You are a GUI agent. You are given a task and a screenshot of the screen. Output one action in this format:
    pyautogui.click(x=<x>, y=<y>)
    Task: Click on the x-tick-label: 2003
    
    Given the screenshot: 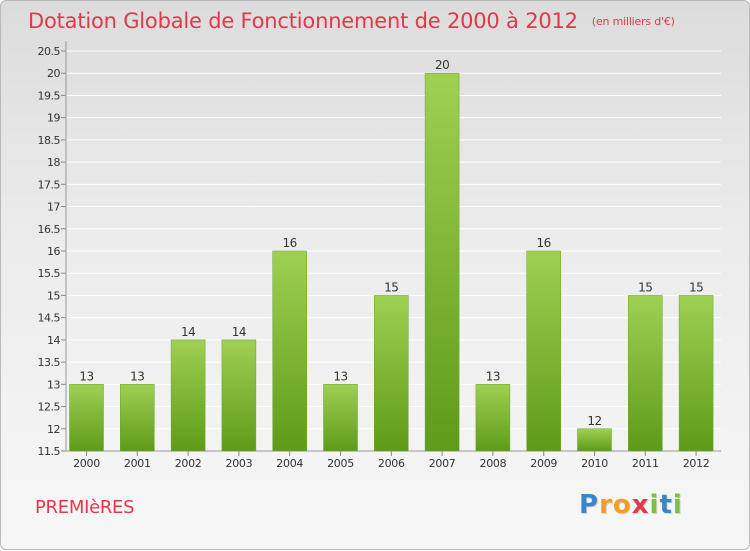 What is the action you would take?
    pyautogui.click(x=239, y=463)
    